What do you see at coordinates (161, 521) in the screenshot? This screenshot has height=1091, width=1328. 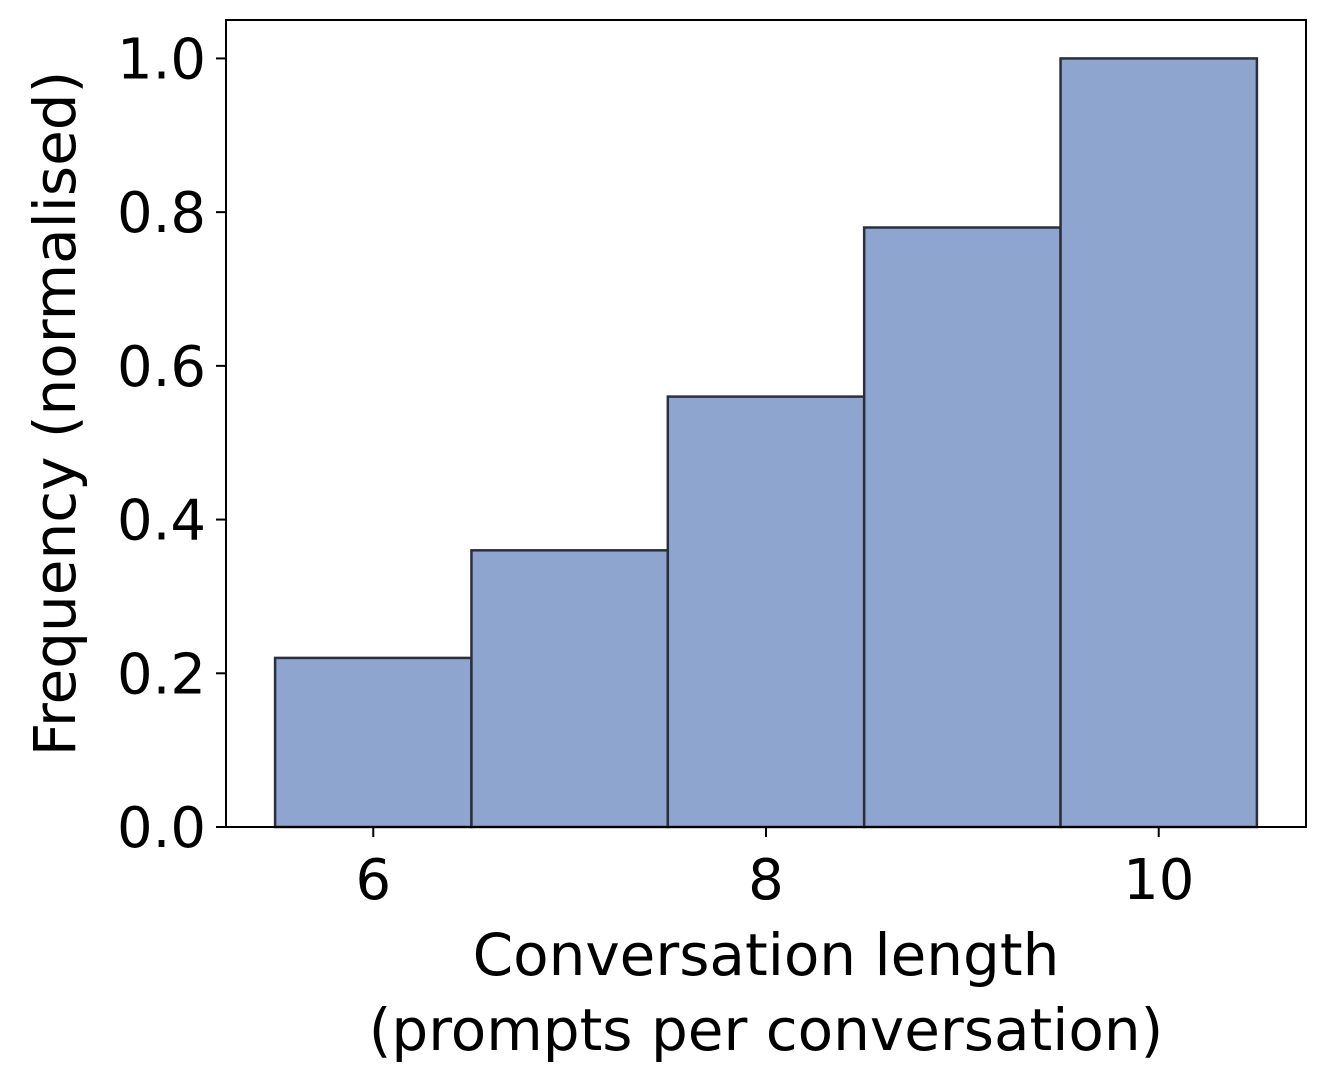 I see `y-tick-label: 0.4` at bounding box center [161, 521].